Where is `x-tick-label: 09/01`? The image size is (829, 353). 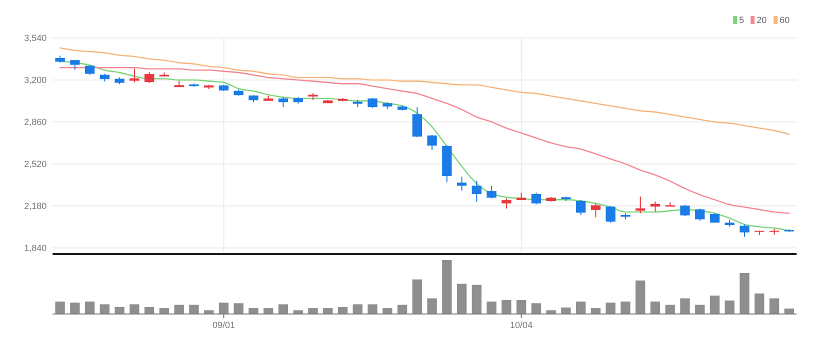 x-tick-label: 09/01 is located at coordinates (223, 325).